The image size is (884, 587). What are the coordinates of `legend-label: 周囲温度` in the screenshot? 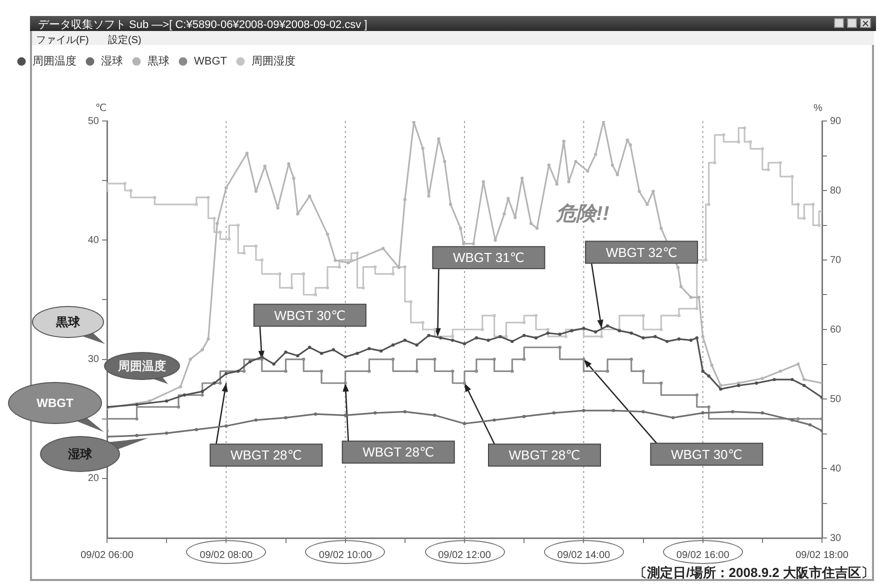 It's located at (54, 61).